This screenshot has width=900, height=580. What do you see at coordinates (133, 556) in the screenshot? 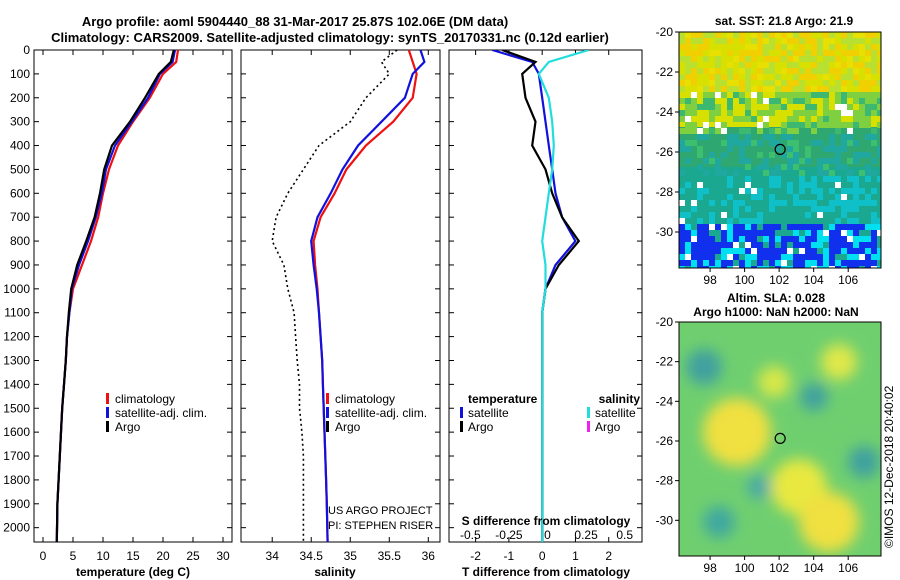
I see `x-tick-label: 15` at bounding box center [133, 556].